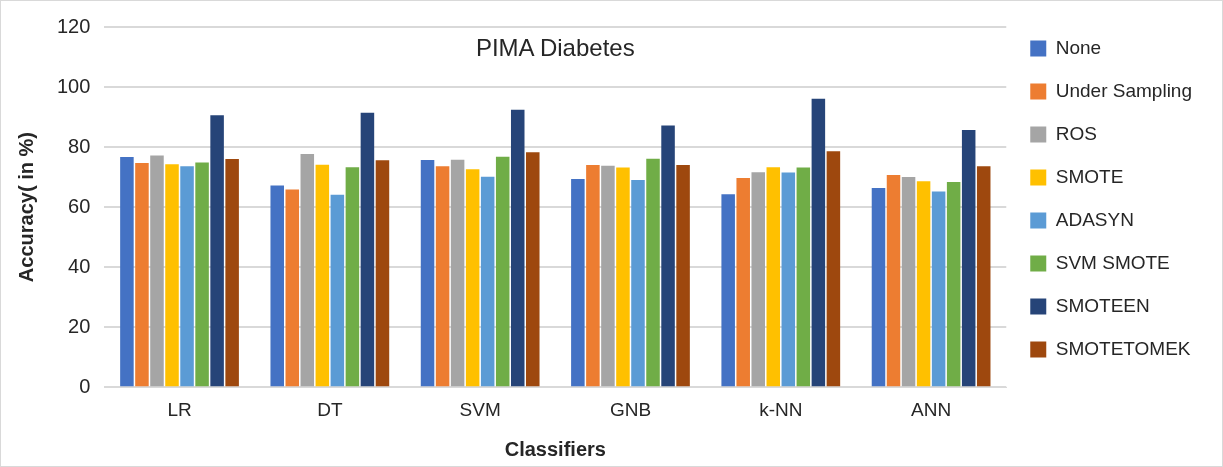  I want to click on x-tick-label: LR, so click(179, 409).